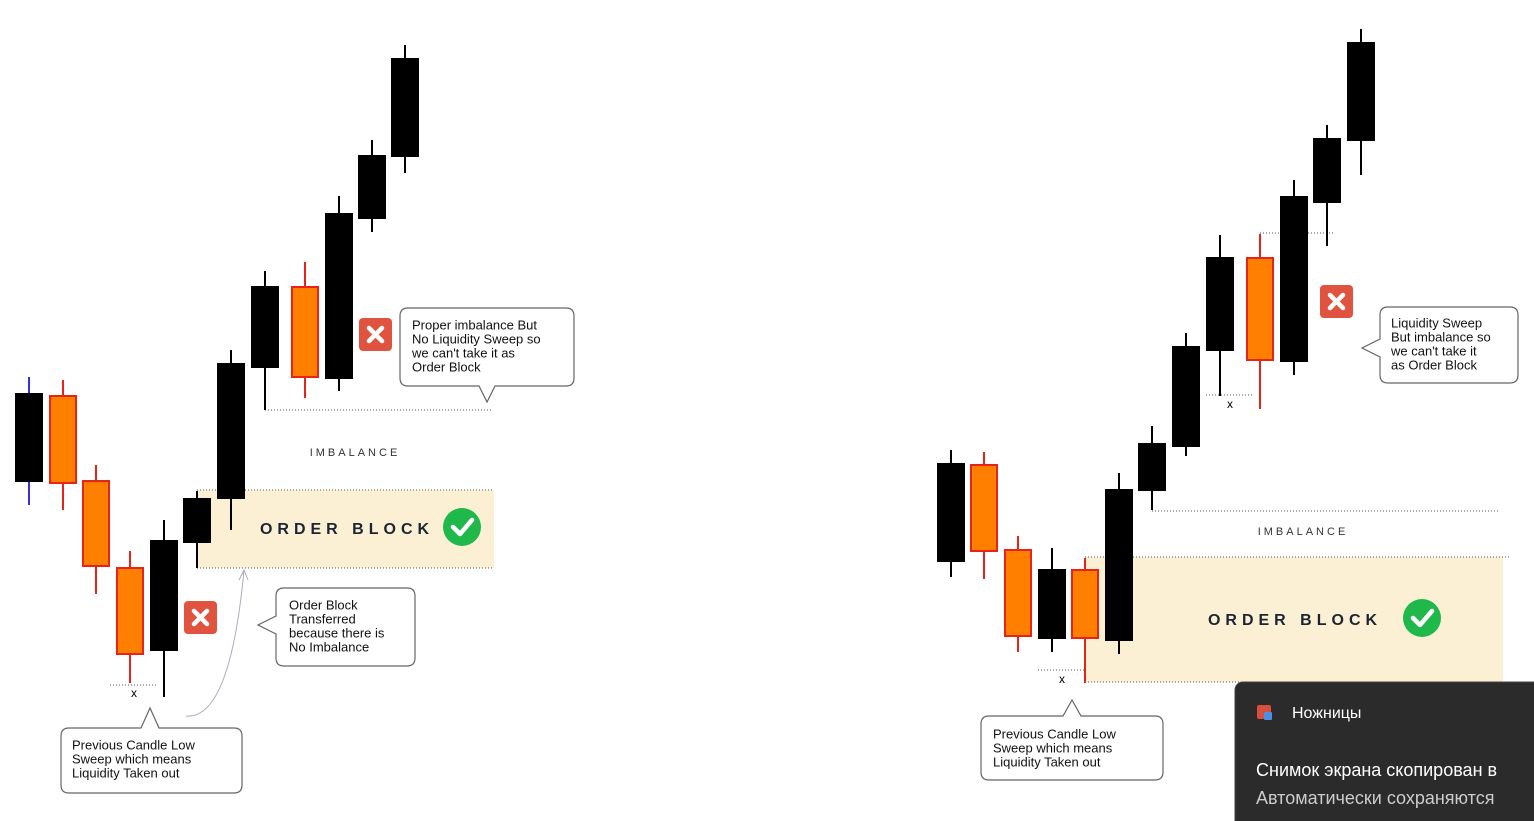  I want to click on notification-text: Снимок экрана скопирован в, so click(1376, 770).